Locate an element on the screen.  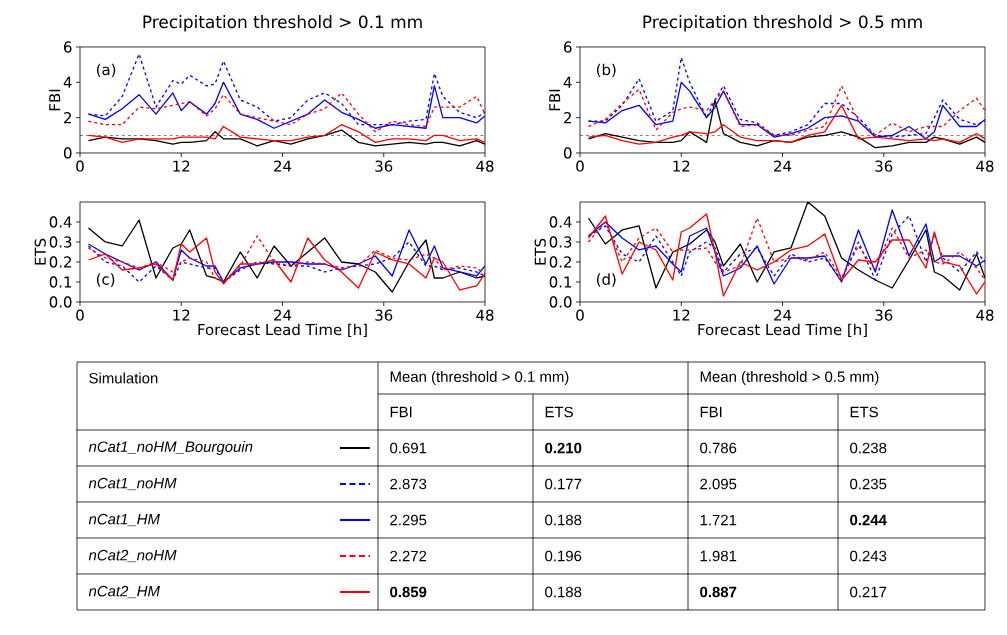
data-label: 0.238 is located at coordinates (868, 448).